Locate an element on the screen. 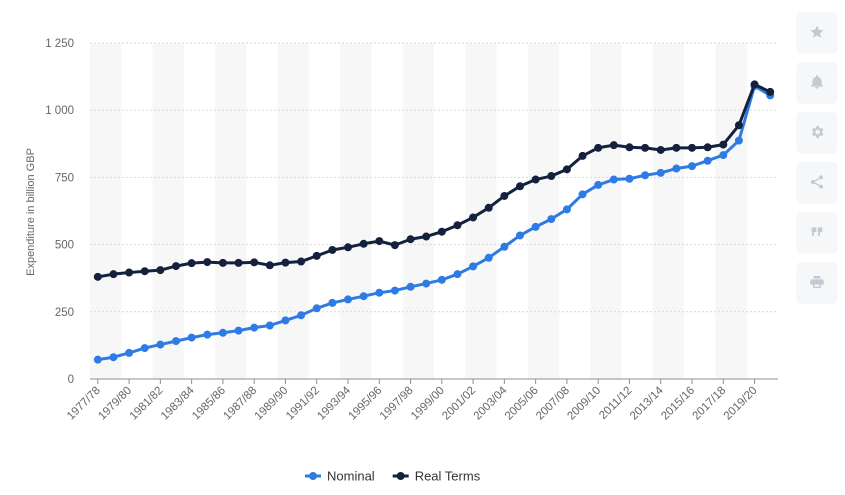 The width and height of the screenshot is (845, 495). settings-button is located at coordinates (817, 132).